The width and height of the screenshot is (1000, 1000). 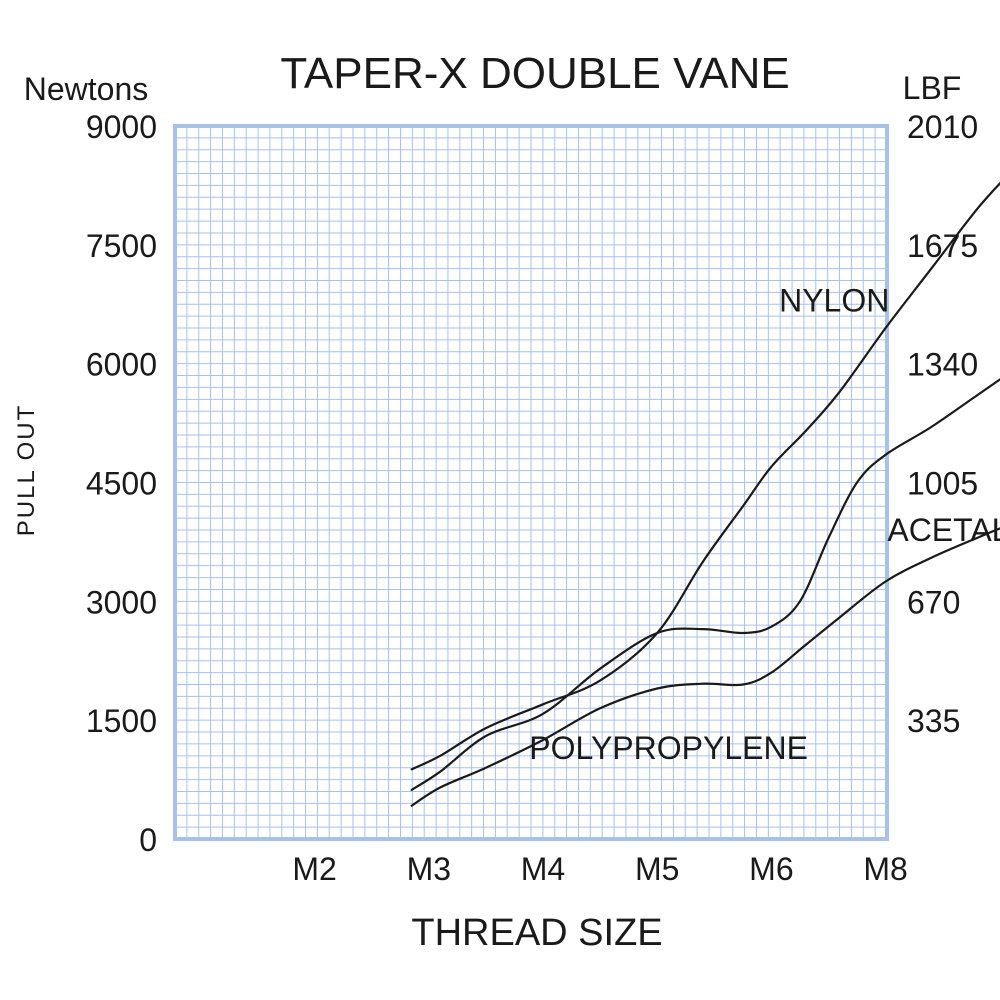 I want to click on series-label-acetal: ACETAL, so click(x=943, y=530).